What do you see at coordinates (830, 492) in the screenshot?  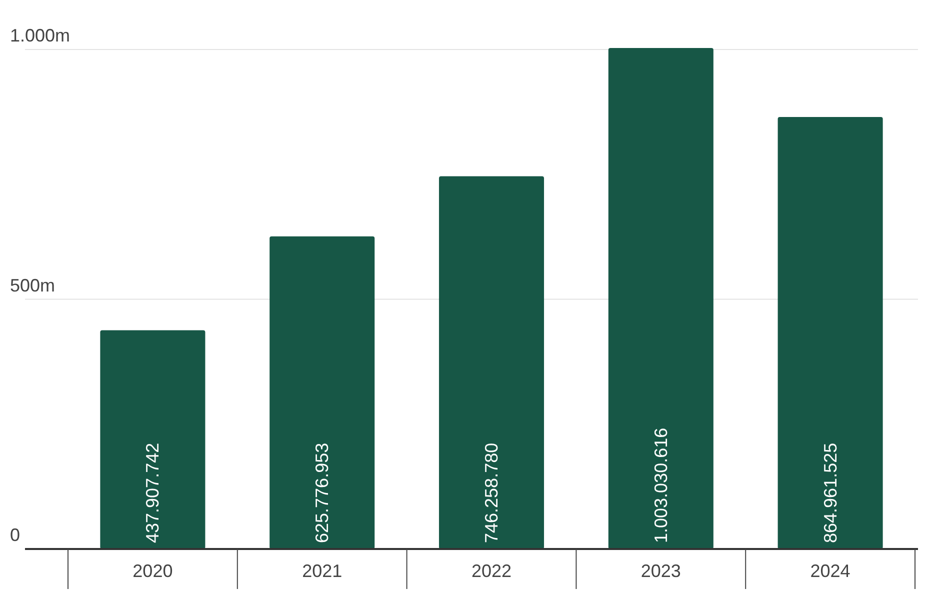 I see `data-label: 864.961.525` at bounding box center [830, 492].